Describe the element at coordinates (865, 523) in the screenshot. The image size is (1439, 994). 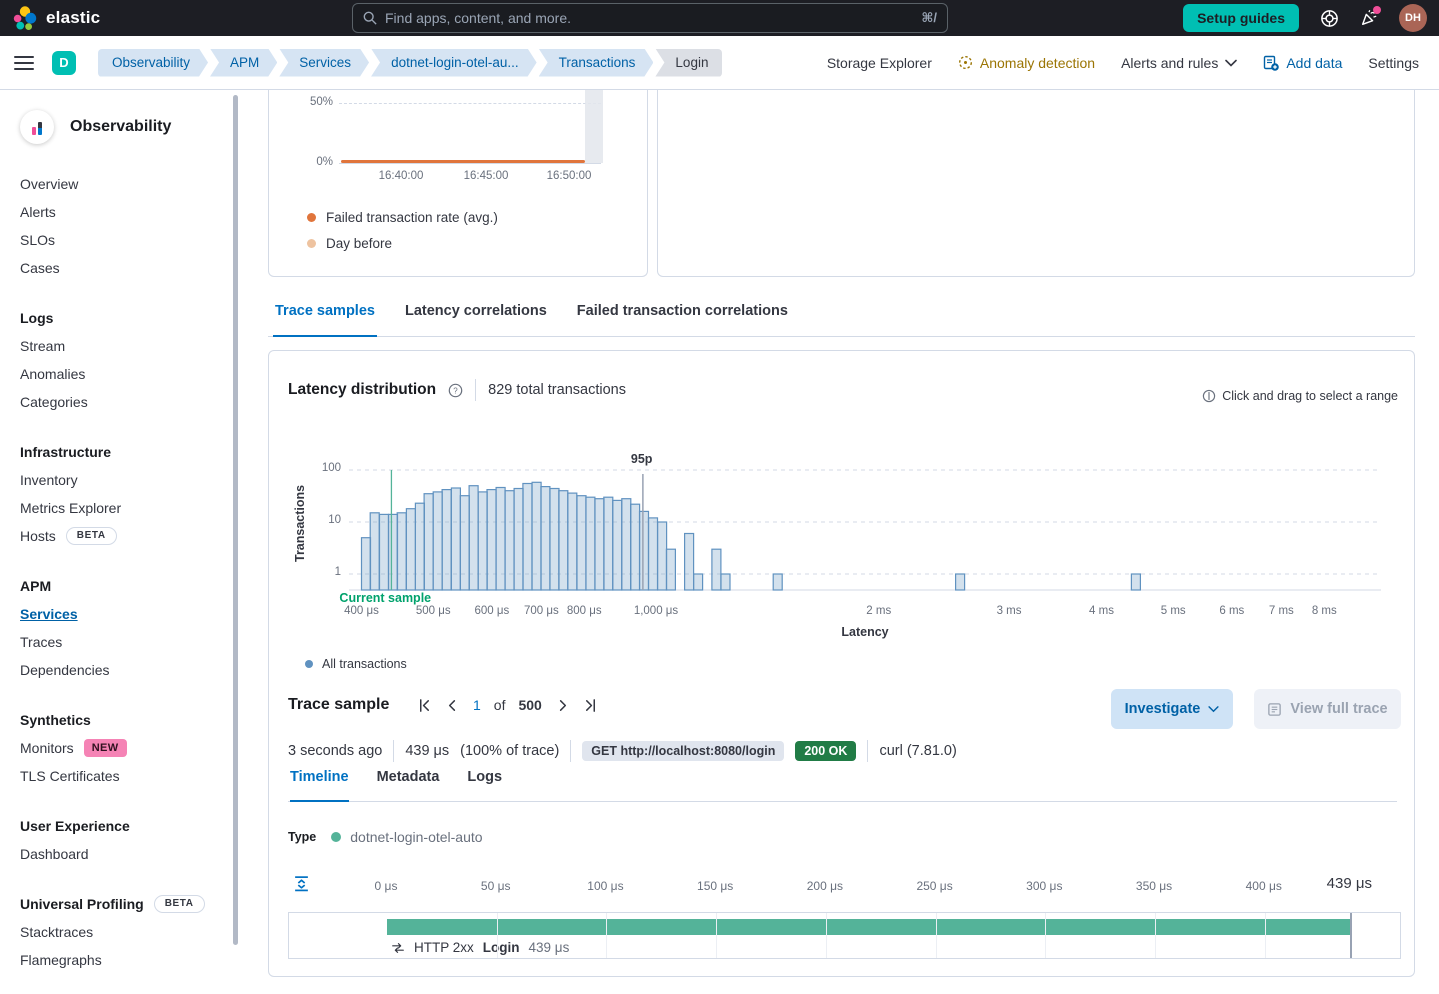
I see `latency-histogram-plot` at that location.